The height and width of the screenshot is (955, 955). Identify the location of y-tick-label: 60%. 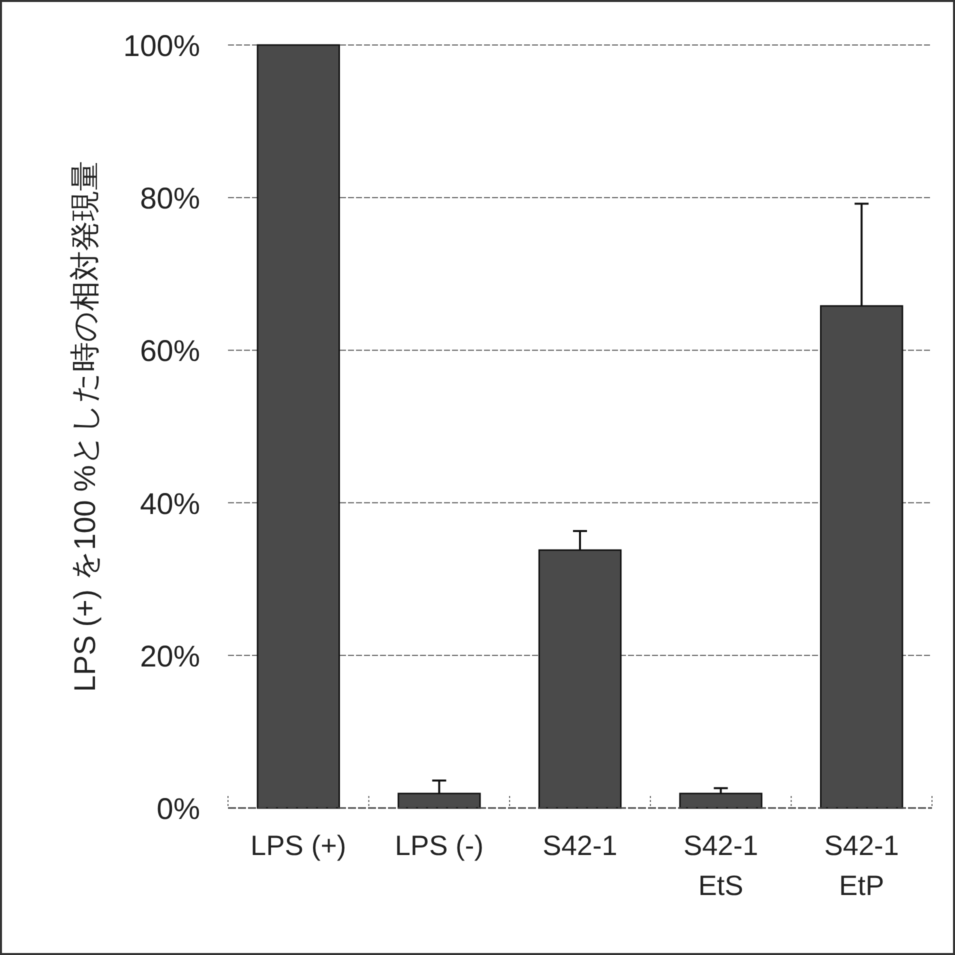
(170, 351).